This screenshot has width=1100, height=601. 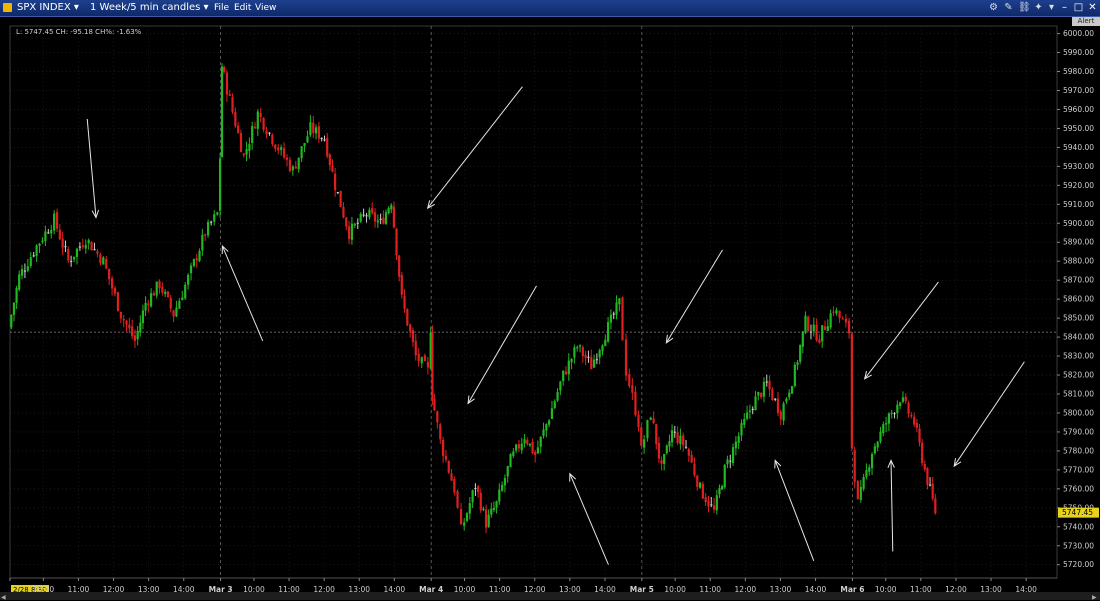 What do you see at coordinates (1078, 242) in the screenshot?
I see `price-tick-label: 5890.00` at bounding box center [1078, 242].